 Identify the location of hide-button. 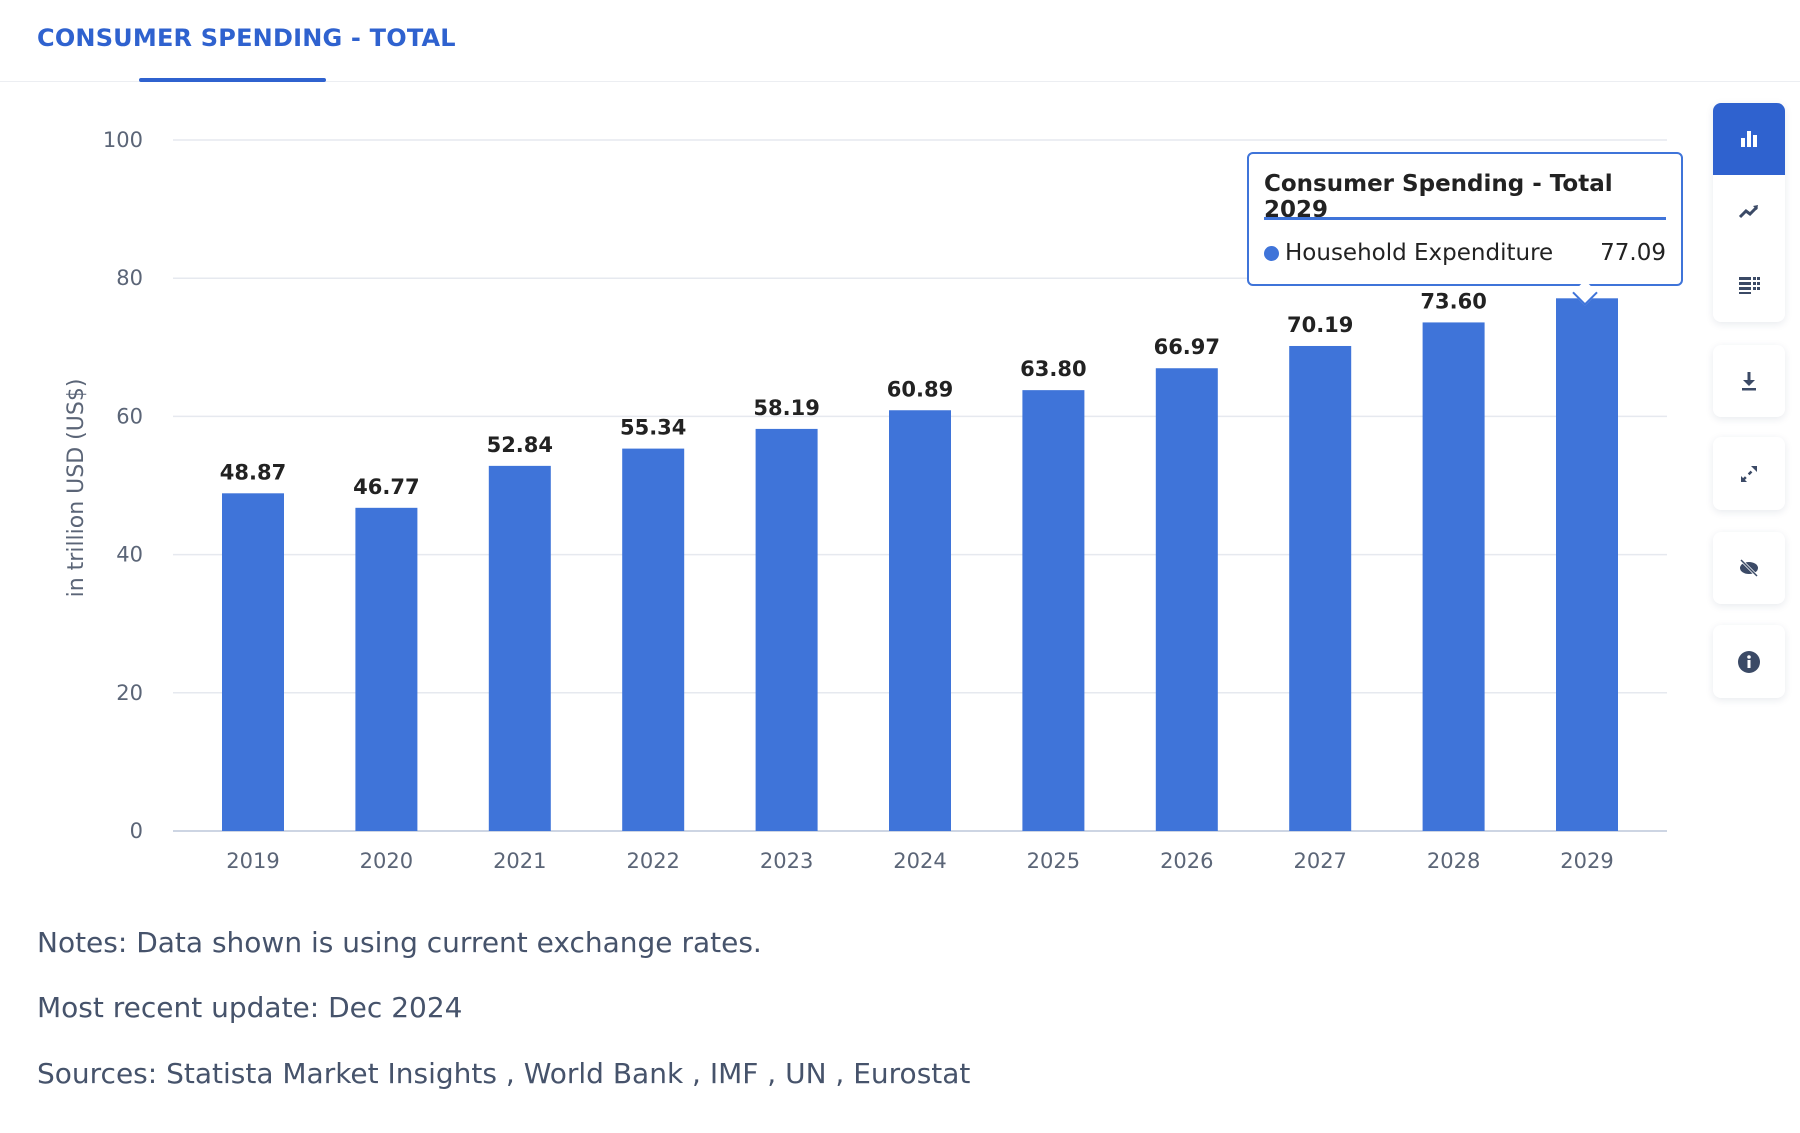
(1749, 568).